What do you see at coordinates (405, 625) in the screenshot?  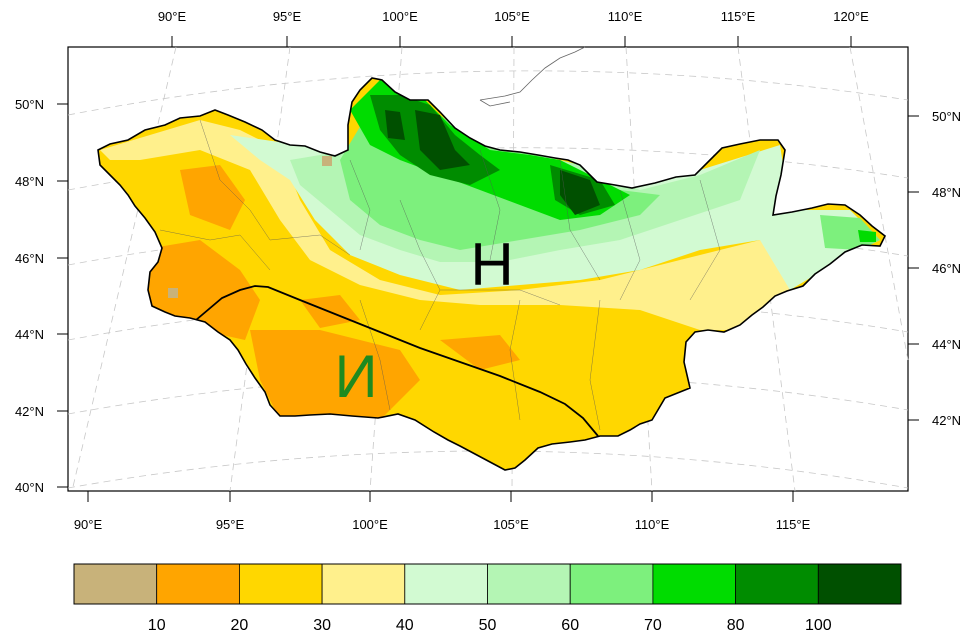 I see `colorbar-tick-label: 40` at bounding box center [405, 625].